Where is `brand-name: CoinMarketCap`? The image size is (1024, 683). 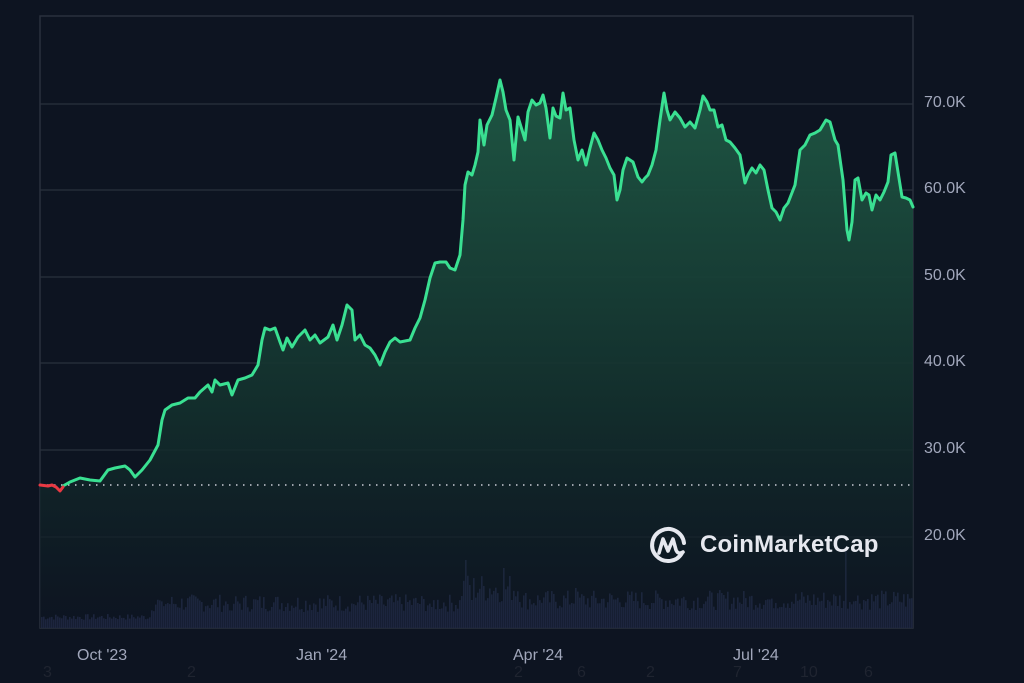 brand-name: CoinMarketCap is located at coordinates (789, 544).